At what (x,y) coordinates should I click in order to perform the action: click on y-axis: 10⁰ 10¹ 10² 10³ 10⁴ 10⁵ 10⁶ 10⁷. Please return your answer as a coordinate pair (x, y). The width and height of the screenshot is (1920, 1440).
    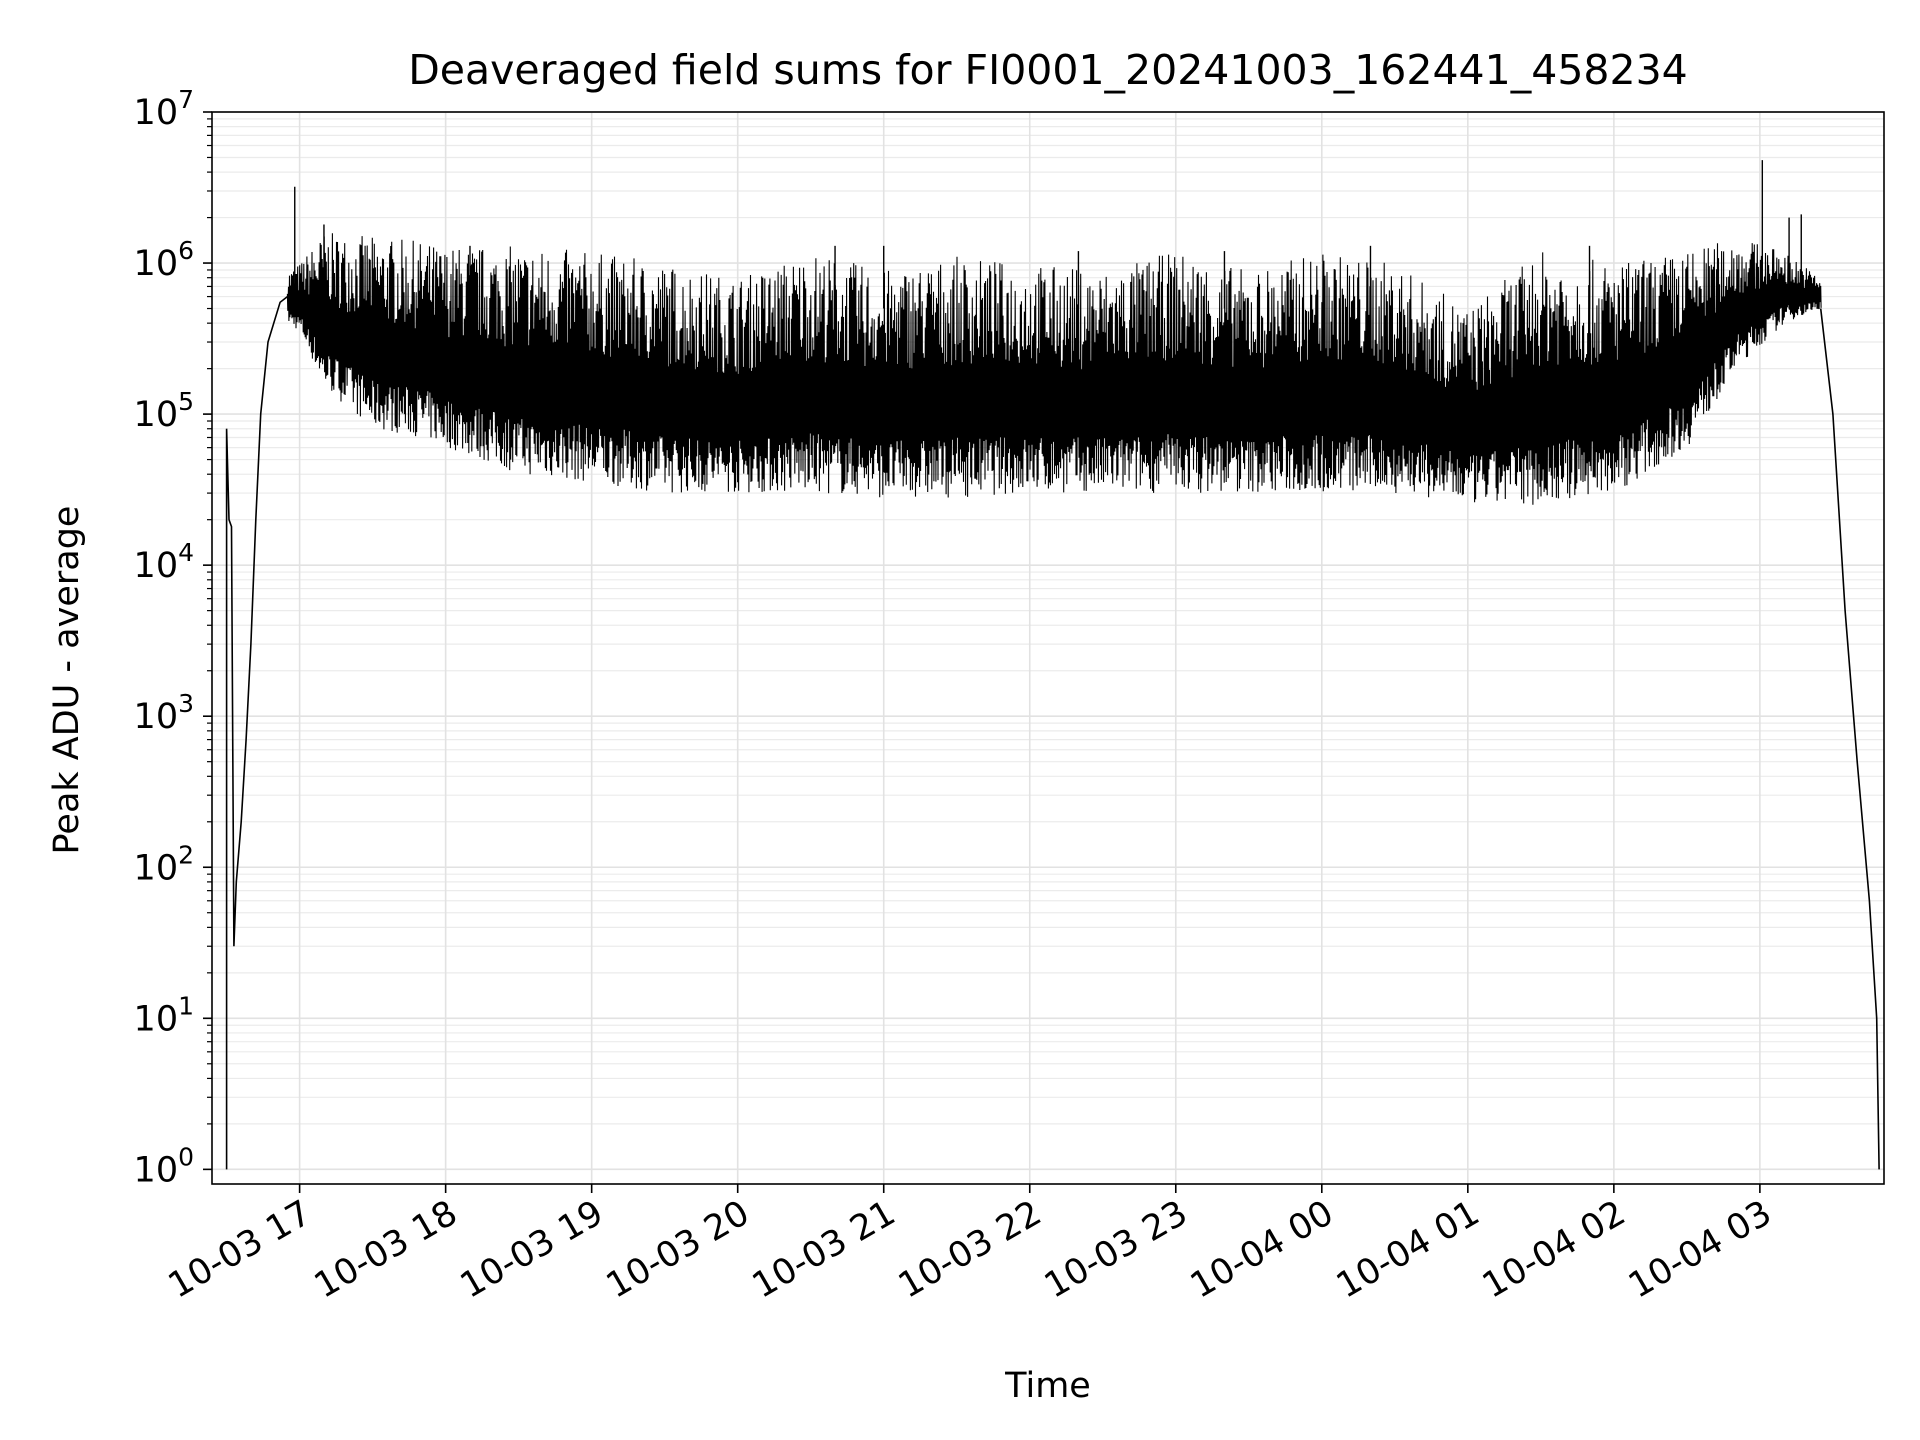
    Looking at the image, I should click on (173, 637).